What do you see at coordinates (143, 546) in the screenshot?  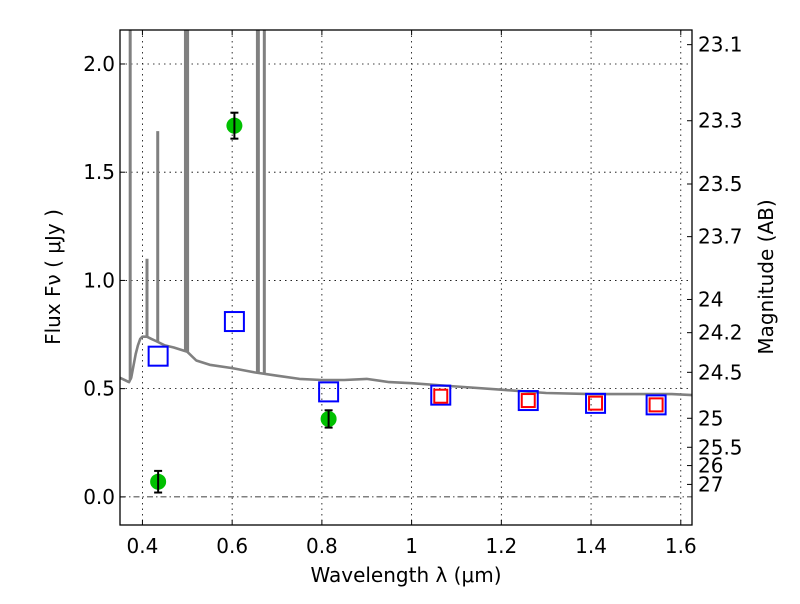 I see `x-tick-label: 0.4` at bounding box center [143, 546].